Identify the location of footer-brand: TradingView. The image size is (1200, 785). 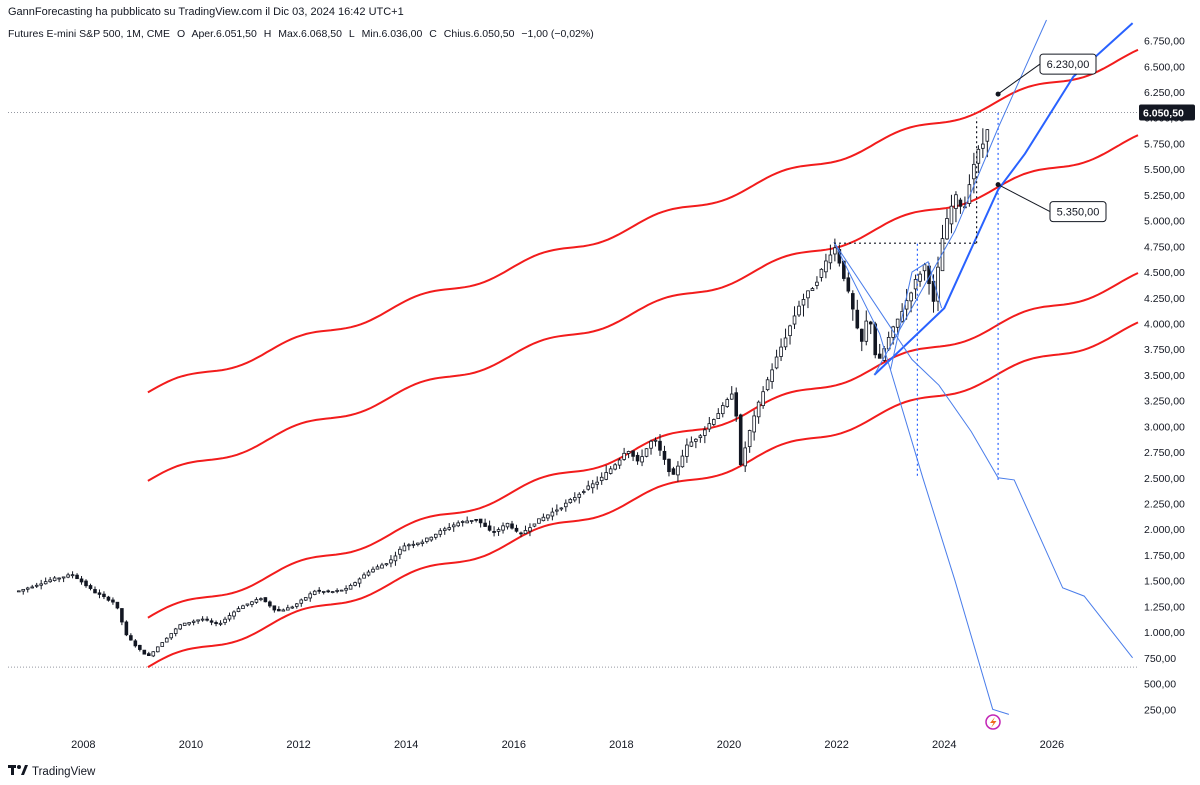
(51, 771).